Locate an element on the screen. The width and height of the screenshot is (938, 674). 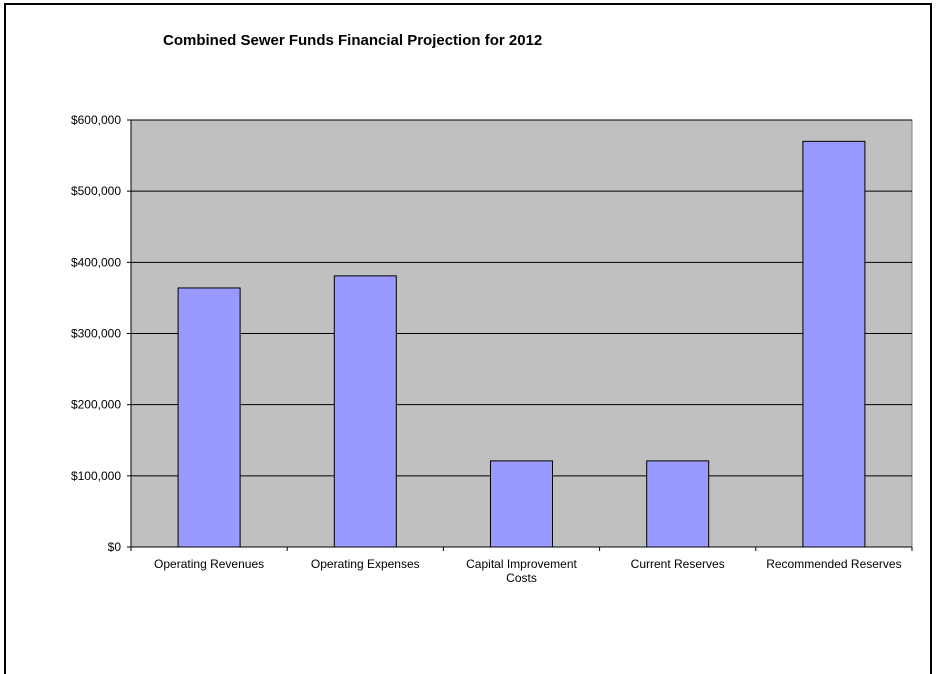
y-tick-label: $600,000 is located at coordinates (96, 120).